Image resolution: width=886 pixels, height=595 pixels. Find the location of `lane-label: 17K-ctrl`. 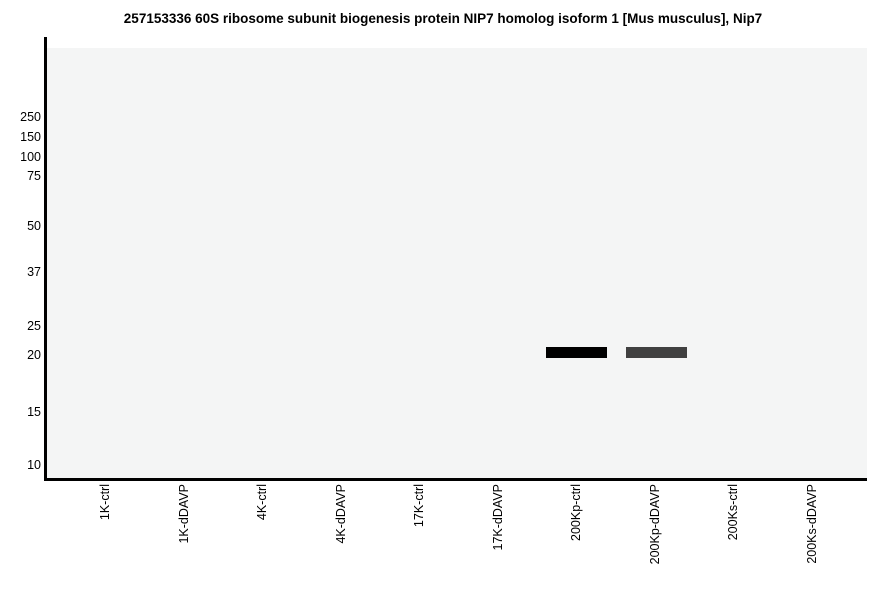

lane-label: 17K-ctrl is located at coordinates (419, 506).